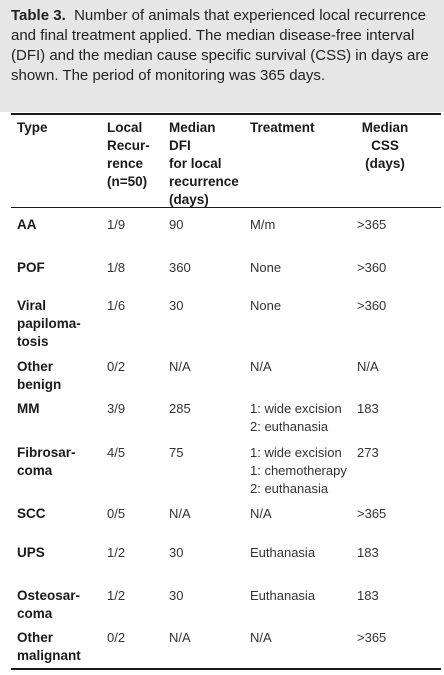  Describe the element at coordinates (226, 669) in the screenshot. I see `bottom-rule` at that location.